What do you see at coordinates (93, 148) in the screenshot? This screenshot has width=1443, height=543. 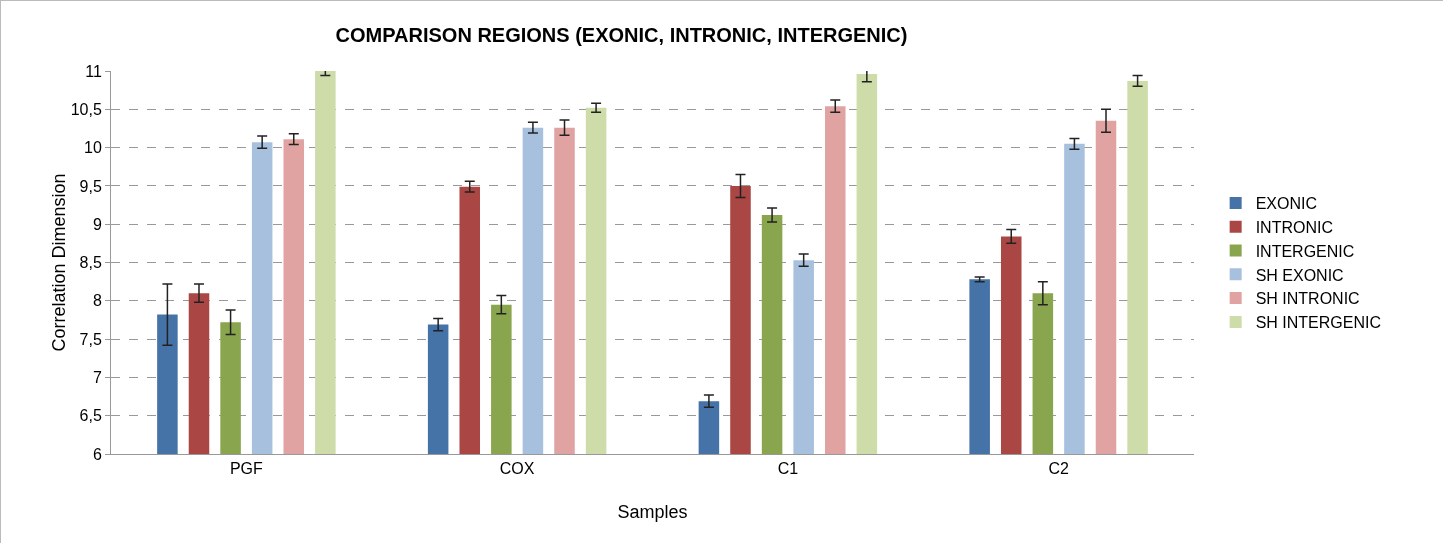 I see `y-tick-label: 10` at bounding box center [93, 148].